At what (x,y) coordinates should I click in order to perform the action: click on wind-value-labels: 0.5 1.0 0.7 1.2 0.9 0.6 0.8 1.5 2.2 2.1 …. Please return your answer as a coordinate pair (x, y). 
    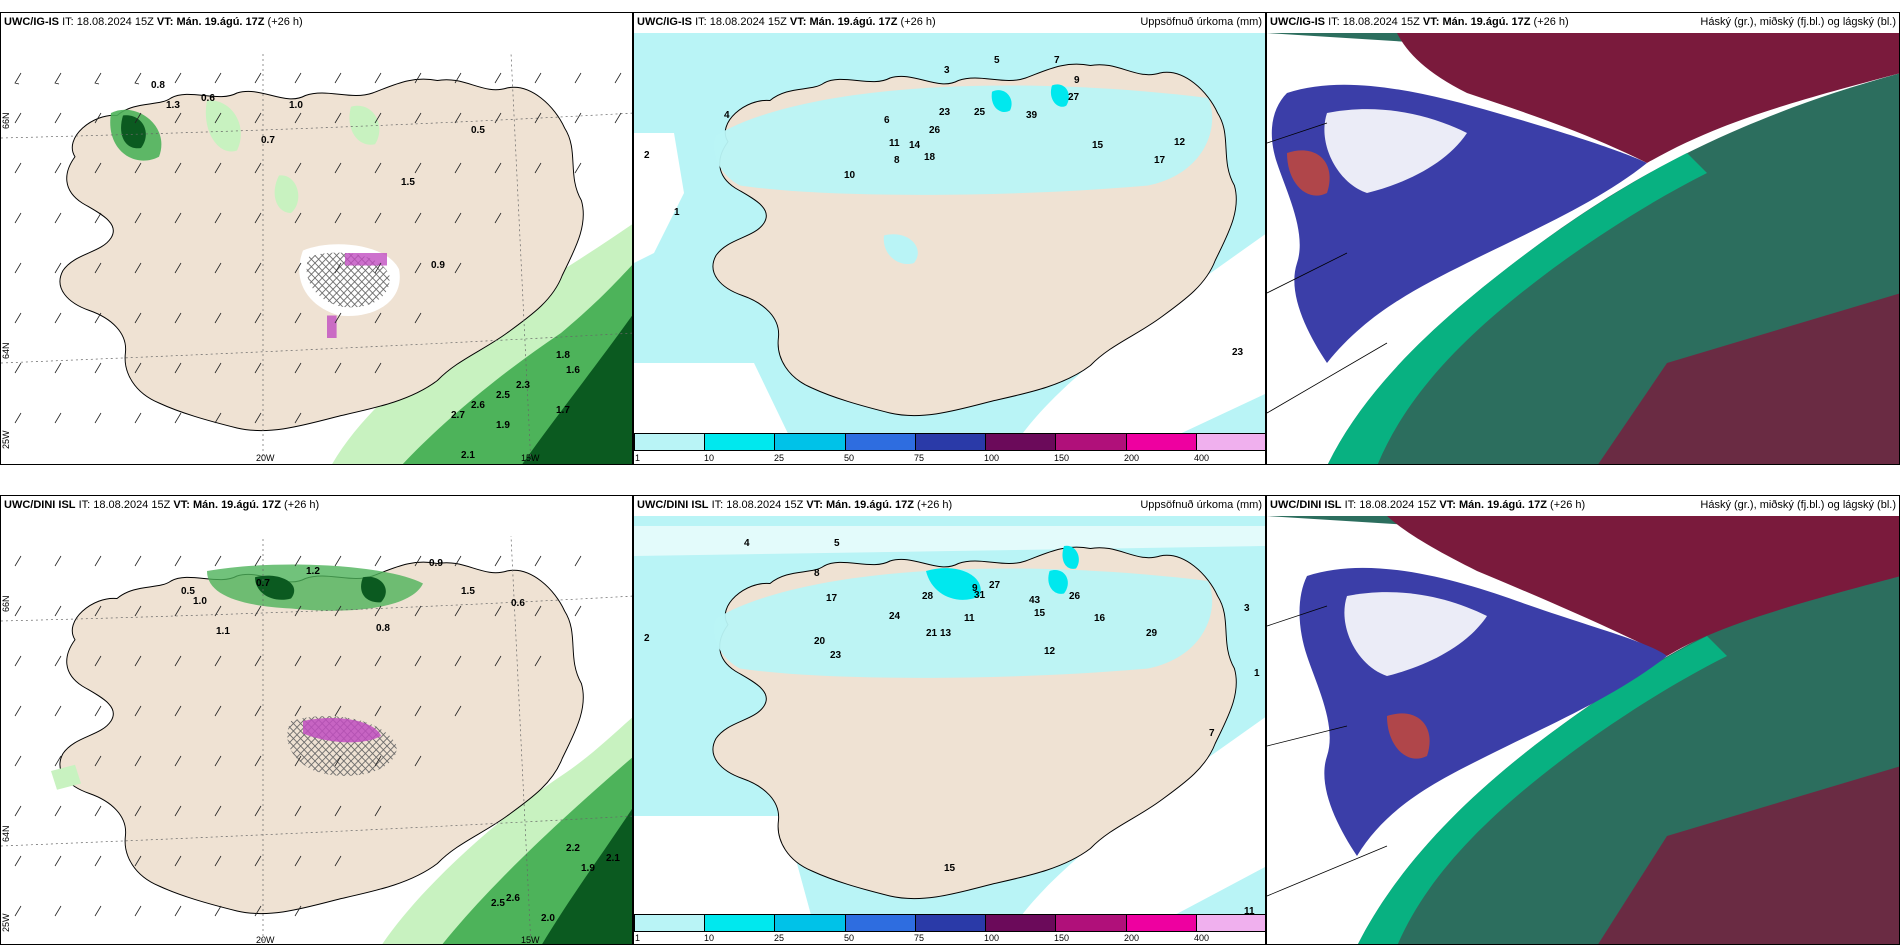
    Looking at the image, I should click on (400, 741).